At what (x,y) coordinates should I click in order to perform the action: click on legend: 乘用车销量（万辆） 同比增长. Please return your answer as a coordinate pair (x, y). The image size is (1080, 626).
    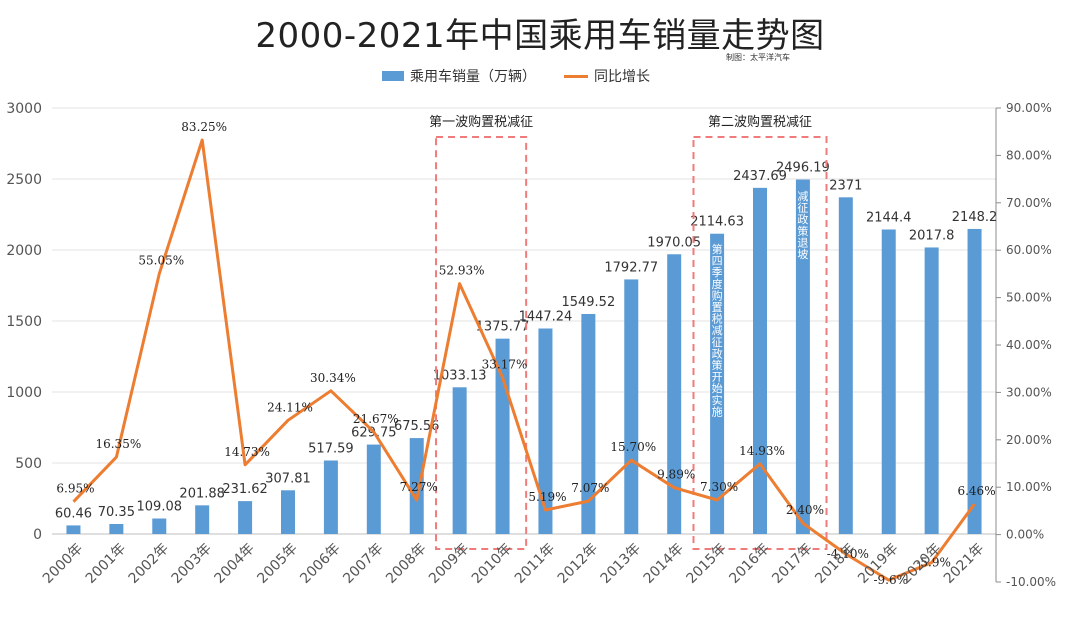
    Looking at the image, I should click on (530, 76).